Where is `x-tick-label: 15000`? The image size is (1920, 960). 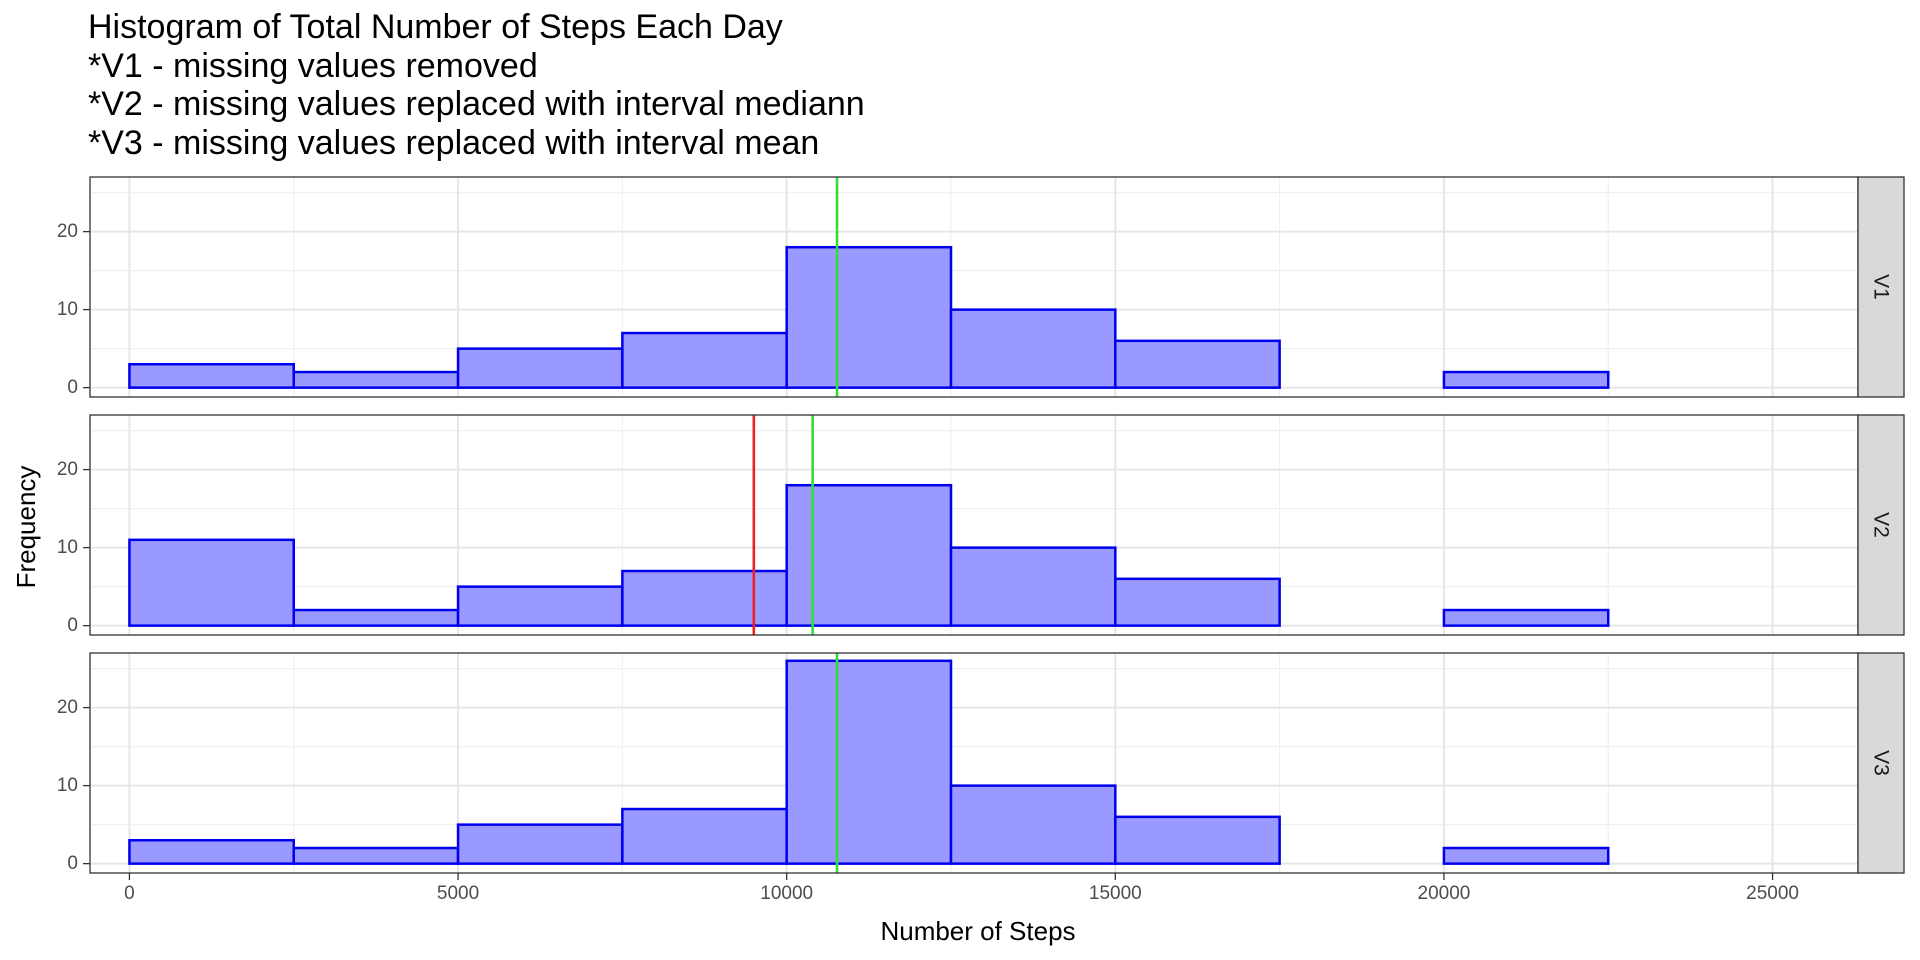 x-tick-label: 15000 is located at coordinates (1115, 893).